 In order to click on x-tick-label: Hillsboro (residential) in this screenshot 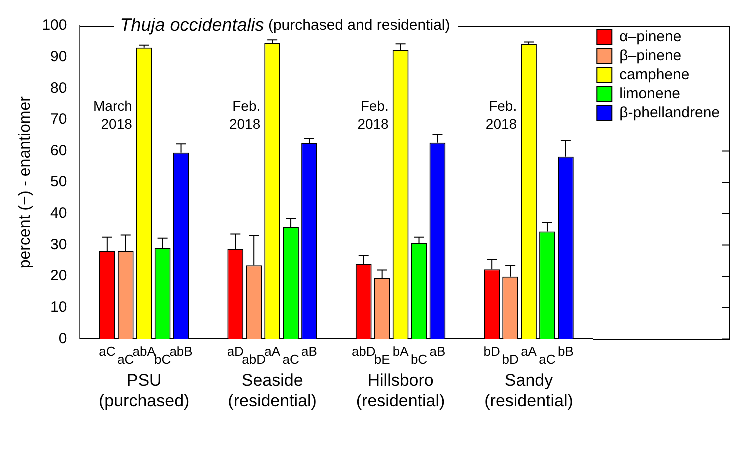, I will do `click(401, 390)`.